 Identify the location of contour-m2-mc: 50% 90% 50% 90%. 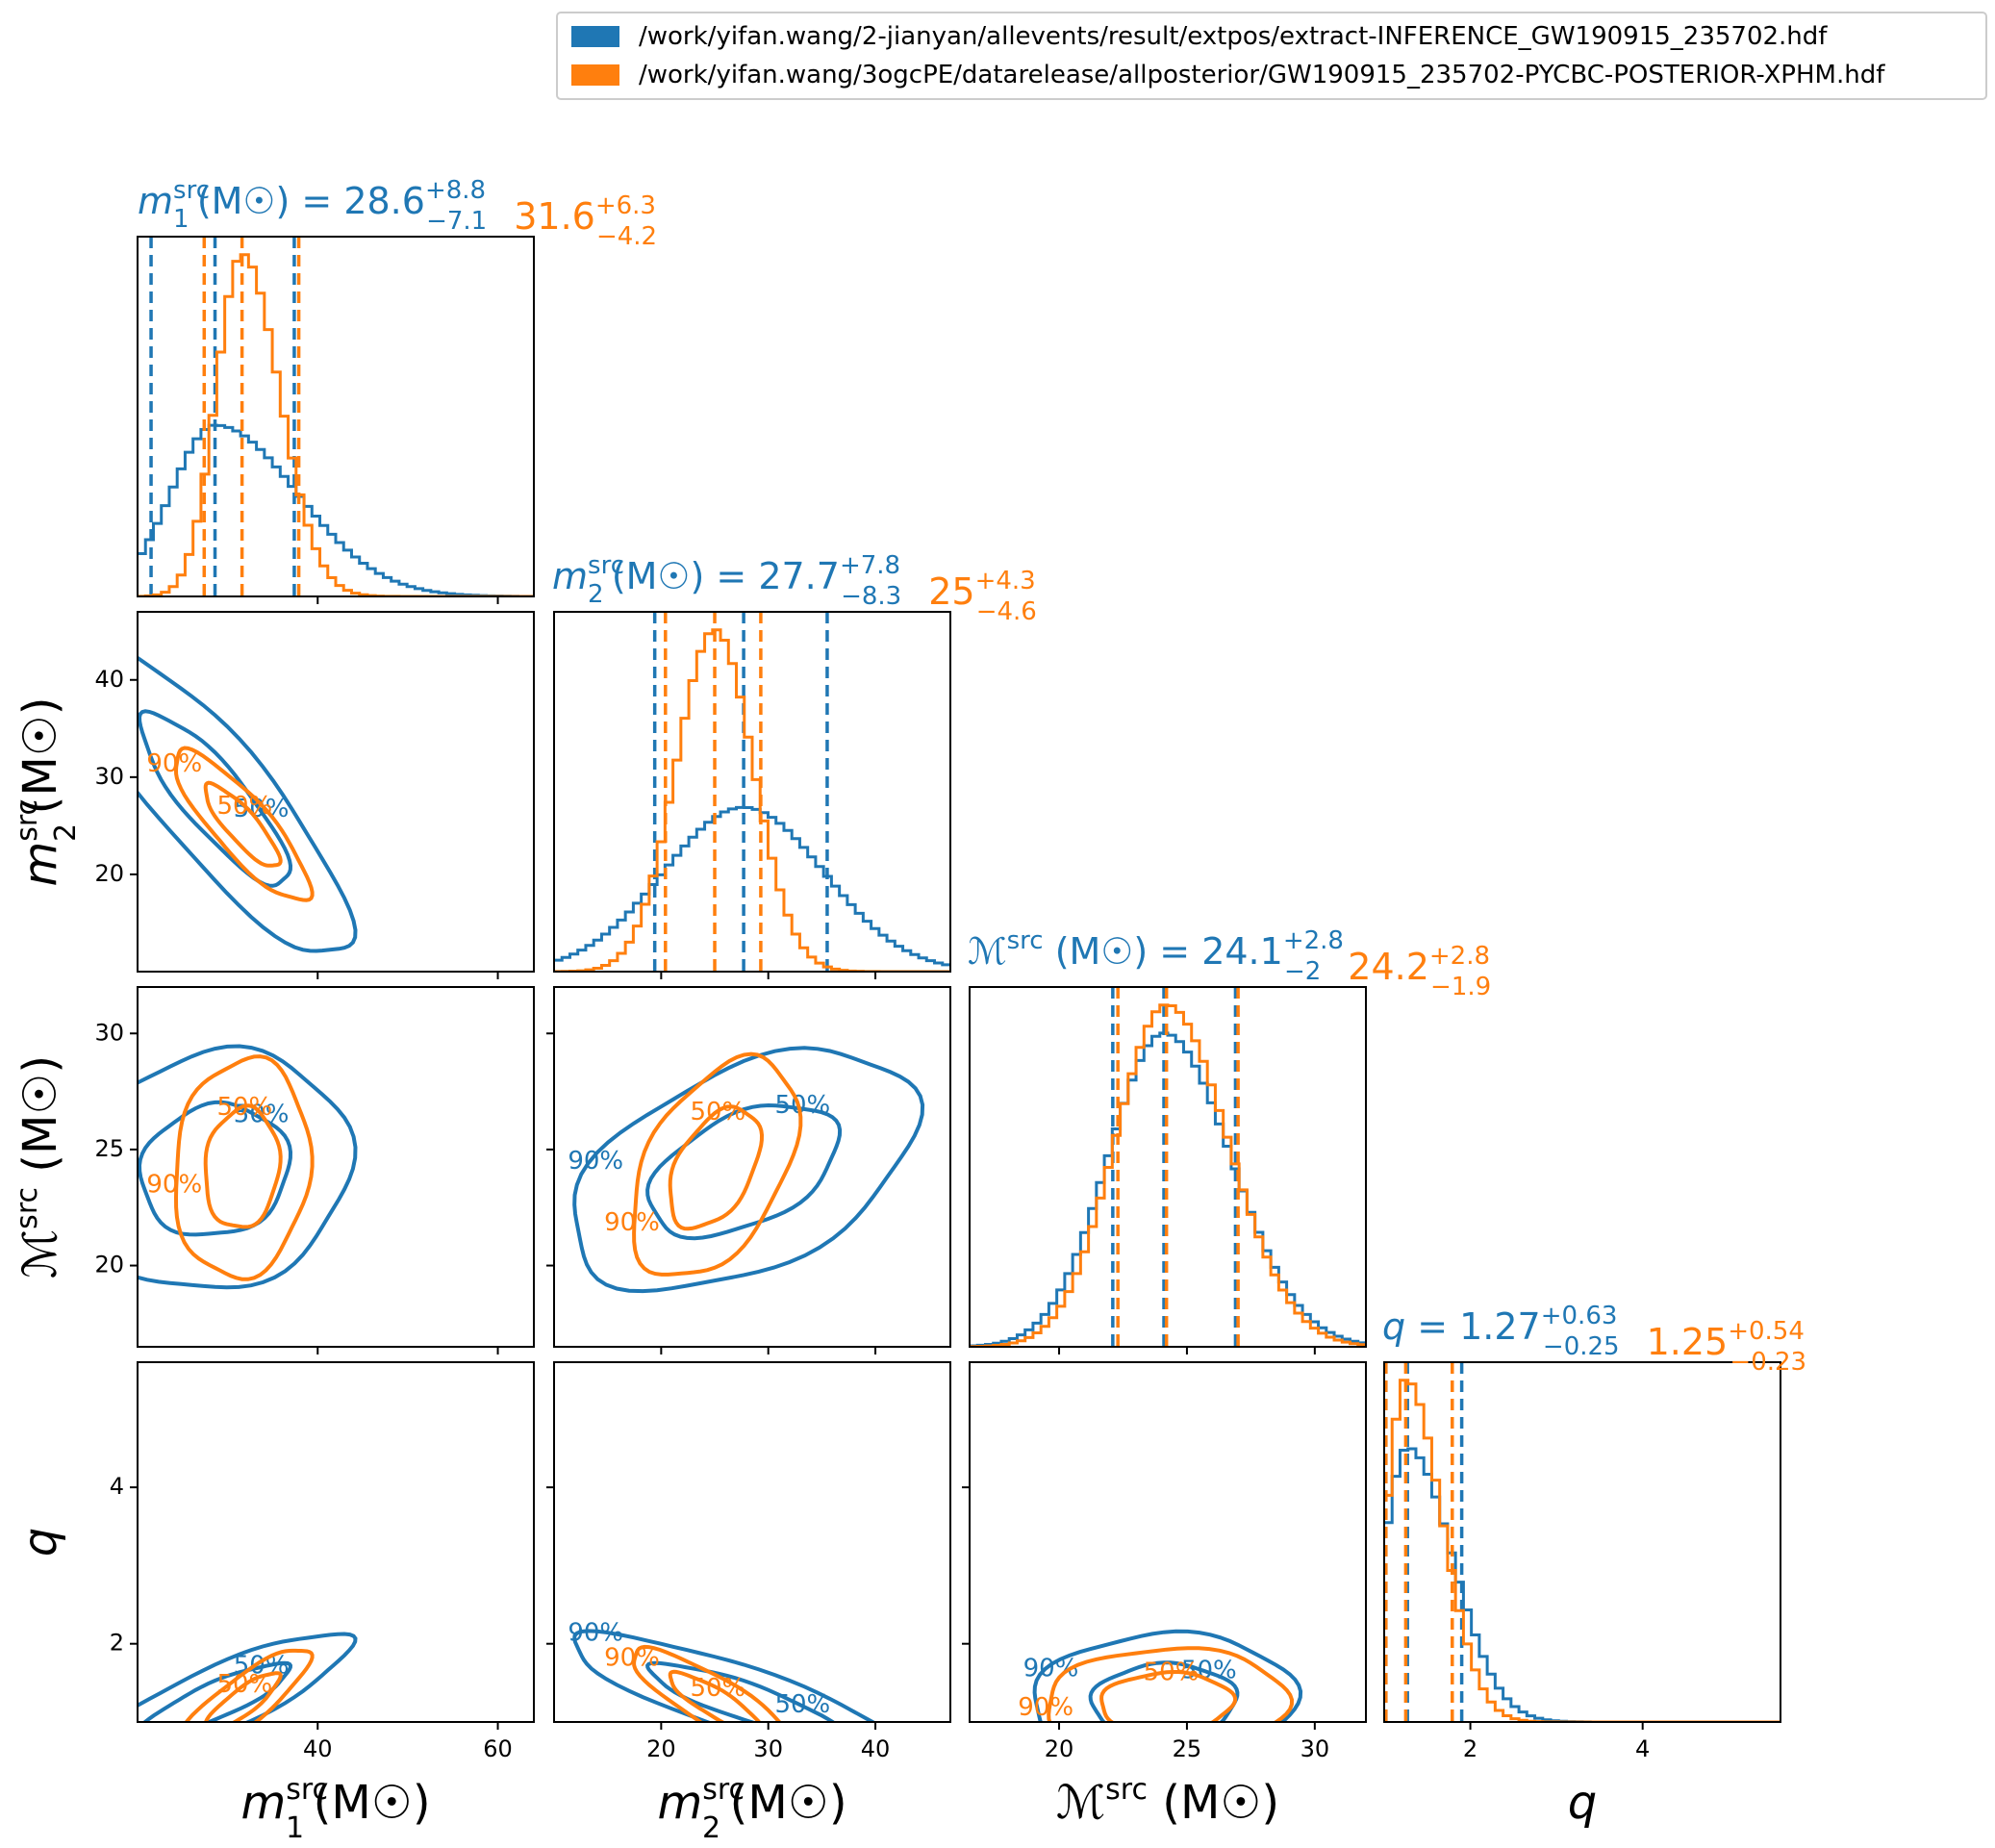
(746, 1170).